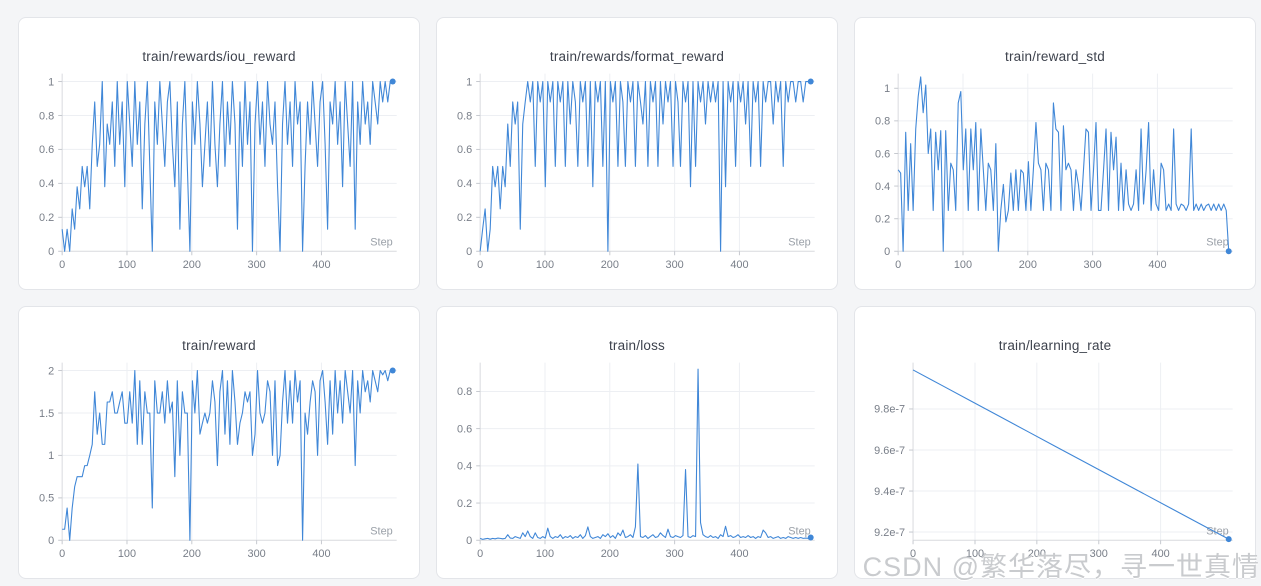 The height and width of the screenshot is (586, 1261). I want to click on chart-plot-iou-reward: 0 100 200 300 400 0 0.2 0.4 0.6 0.8 1 Step, so click(219, 153).